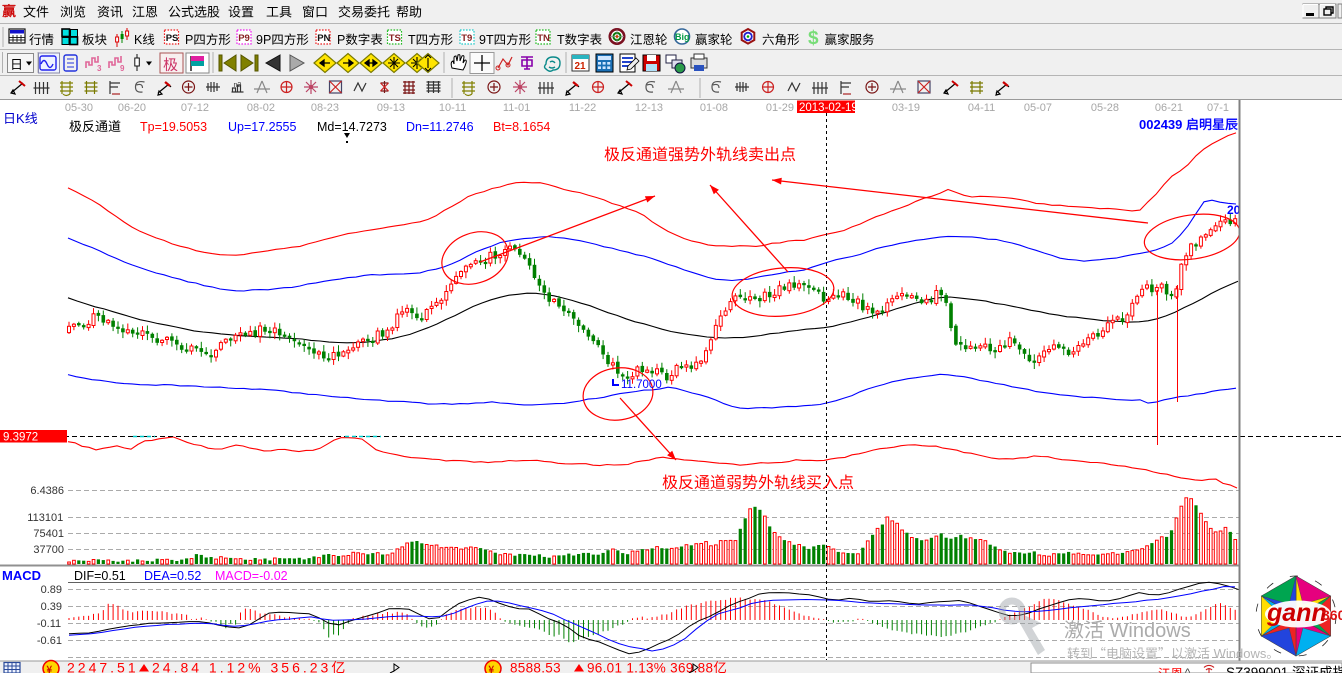 This screenshot has height=673, width=1342. What do you see at coordinates (391, 108) in the screenshot?
I see `svg-text: 09-13` at bounding box center [391, 108].